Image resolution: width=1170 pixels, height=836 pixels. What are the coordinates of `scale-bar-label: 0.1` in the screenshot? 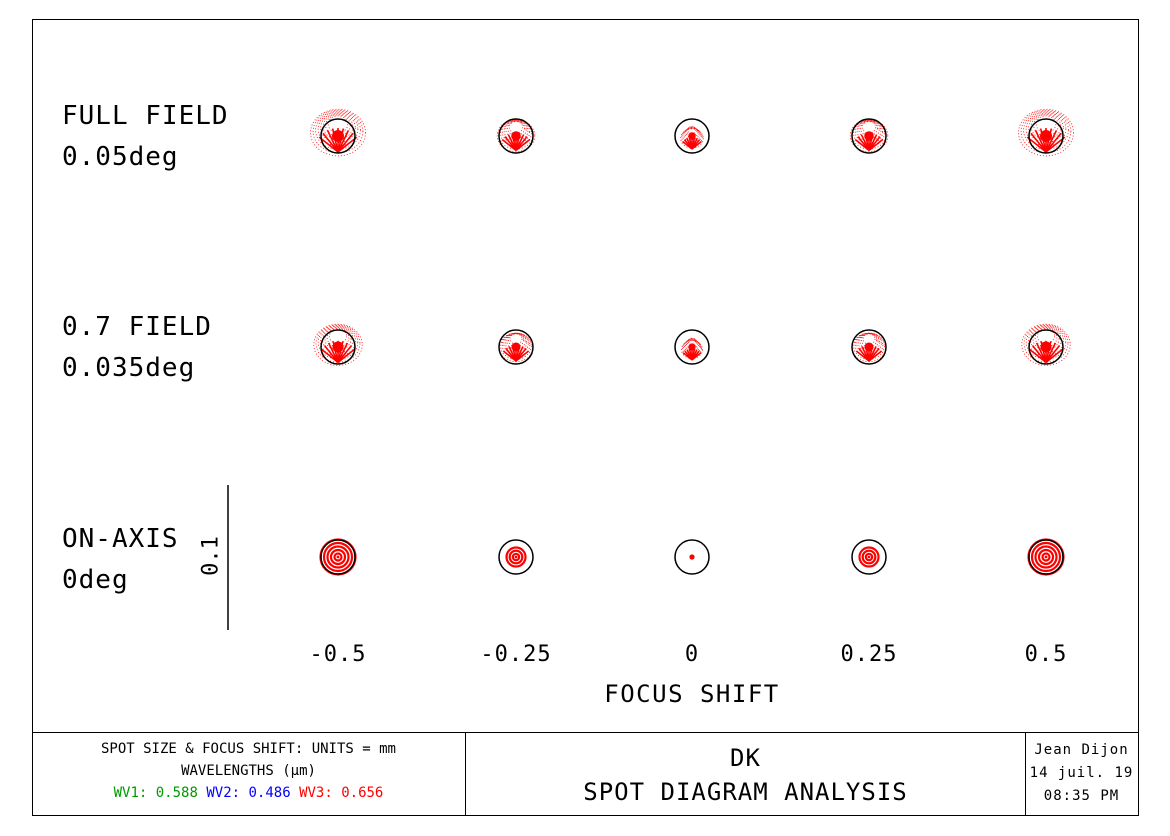 It's located at (211, 556).